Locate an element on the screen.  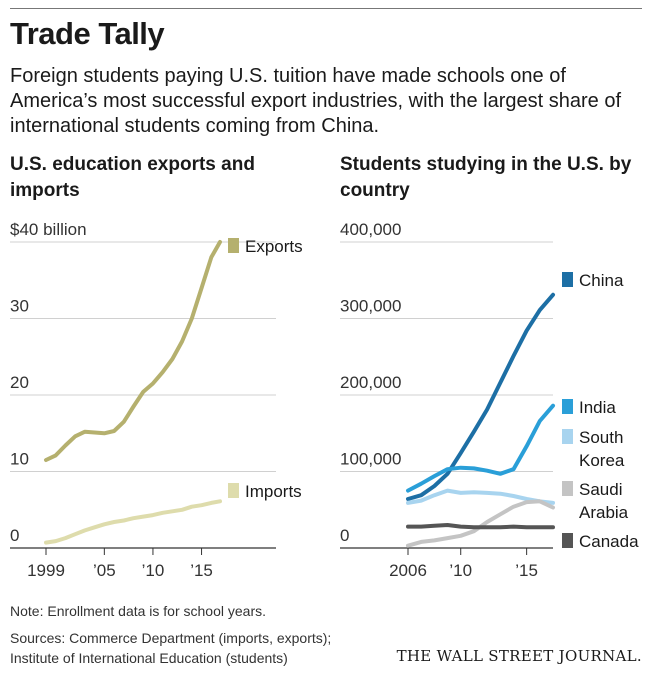
right-legend-swatch-india is located at coordinates (567, 406).